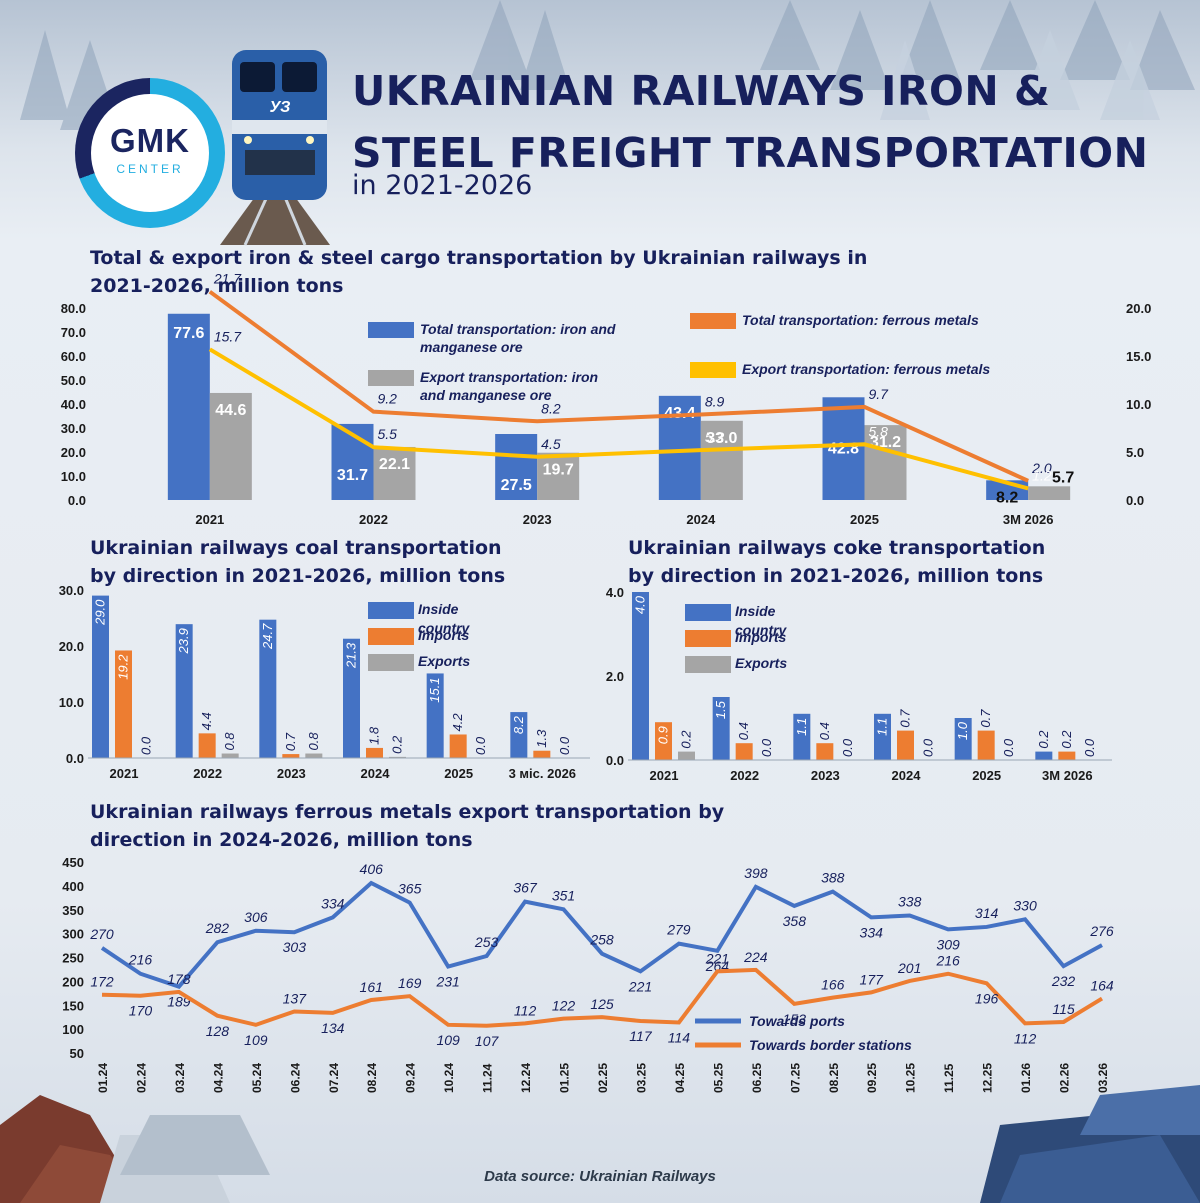 The width and height of the screenshot is (1200, 1203). What do you see at coordinates (1102, 986) in the screenshot?
I see `chart4-label-border: 164` at bounding box center [1102, 986].